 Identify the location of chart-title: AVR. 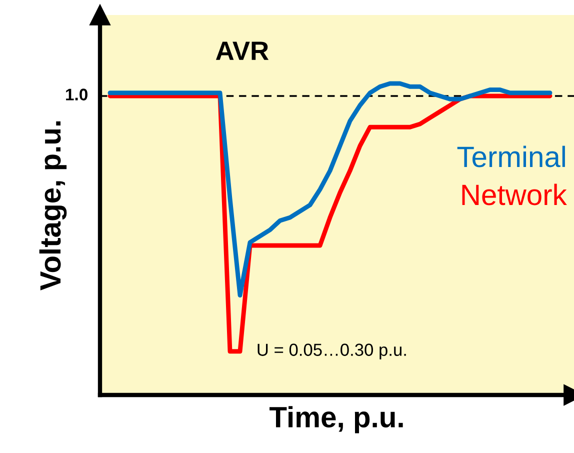
(242, 51).